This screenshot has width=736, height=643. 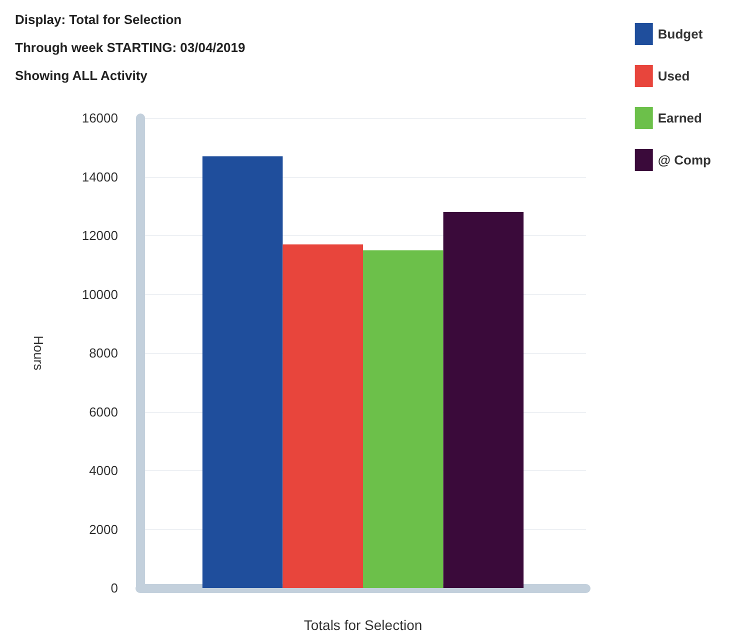 What do you see at coordinates (38, 353) in the screenshot?
I see `y-axis-title: Hours` at bounding box center [38, 353].